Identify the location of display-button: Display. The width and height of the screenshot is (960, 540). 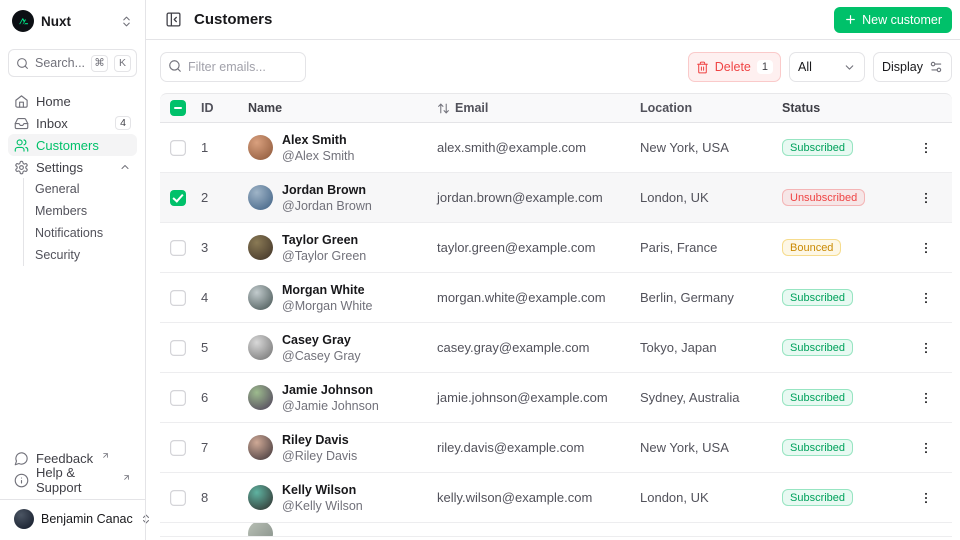
(912, 67).